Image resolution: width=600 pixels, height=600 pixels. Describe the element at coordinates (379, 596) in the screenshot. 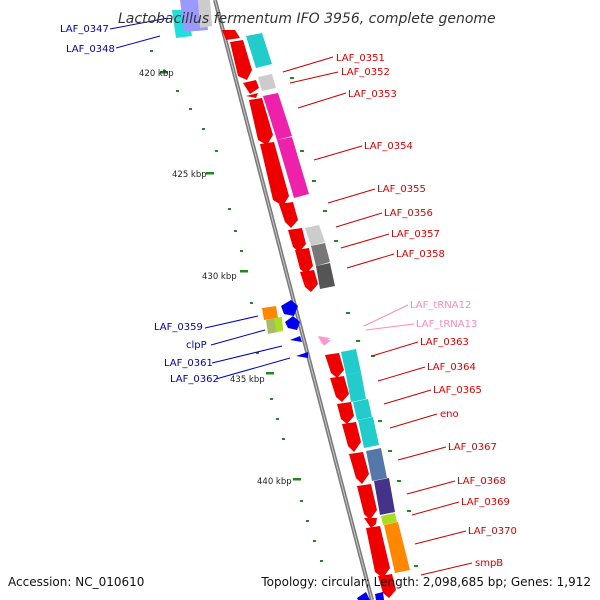

I see `gene-arrow-bottom-b` at that location.